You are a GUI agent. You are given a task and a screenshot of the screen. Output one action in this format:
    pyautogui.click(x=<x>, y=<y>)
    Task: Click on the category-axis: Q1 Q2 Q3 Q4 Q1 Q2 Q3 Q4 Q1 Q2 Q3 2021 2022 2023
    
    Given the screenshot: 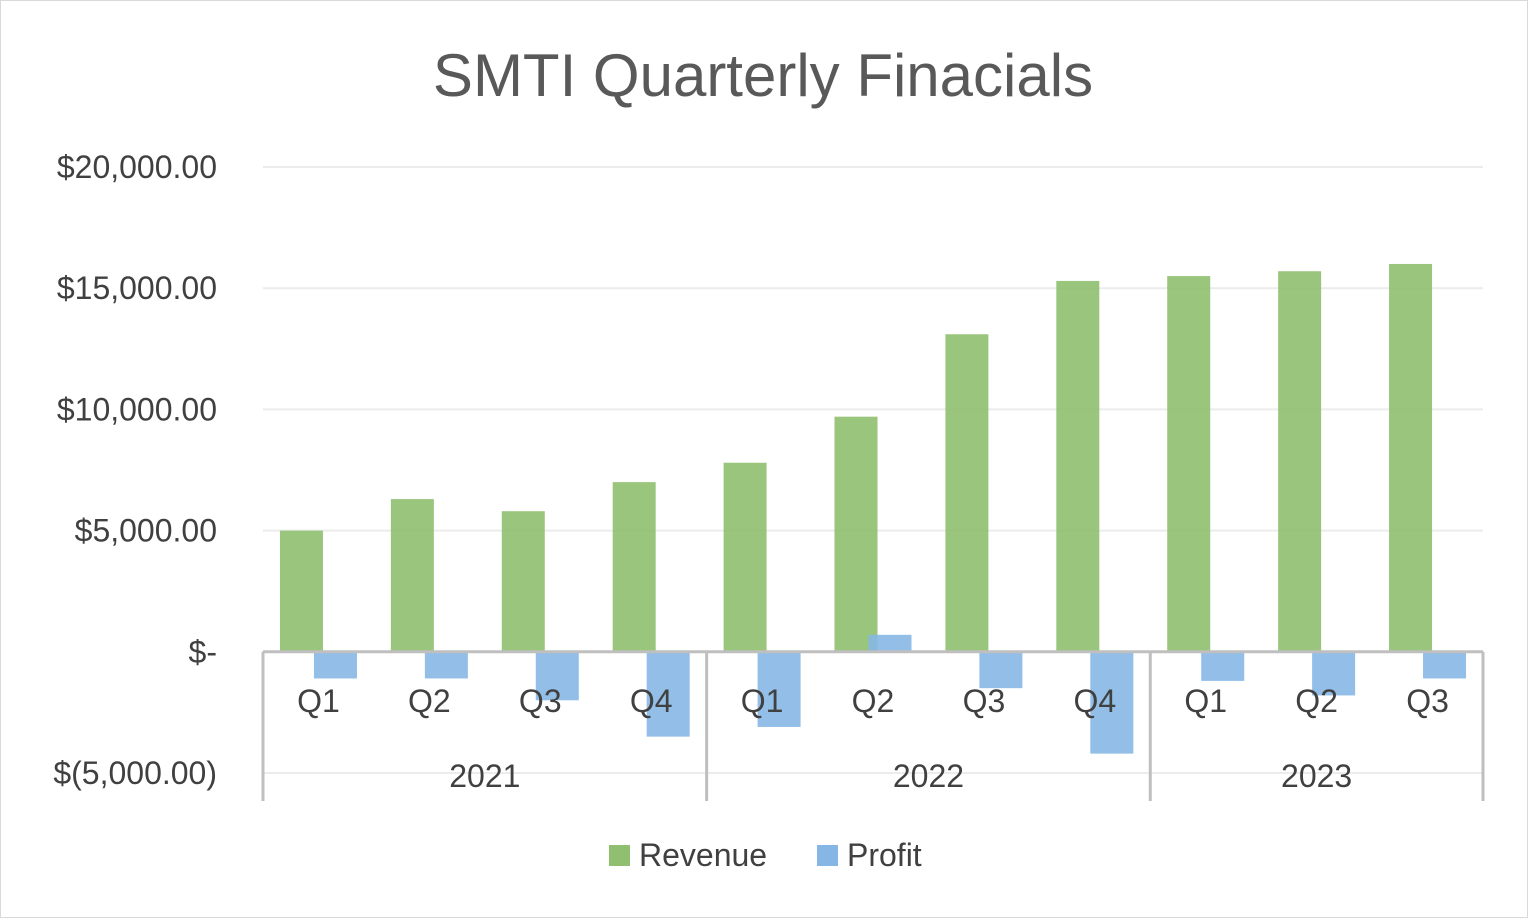 What is the action you would take?
    pyautogui.click(x=873, y=725)
    